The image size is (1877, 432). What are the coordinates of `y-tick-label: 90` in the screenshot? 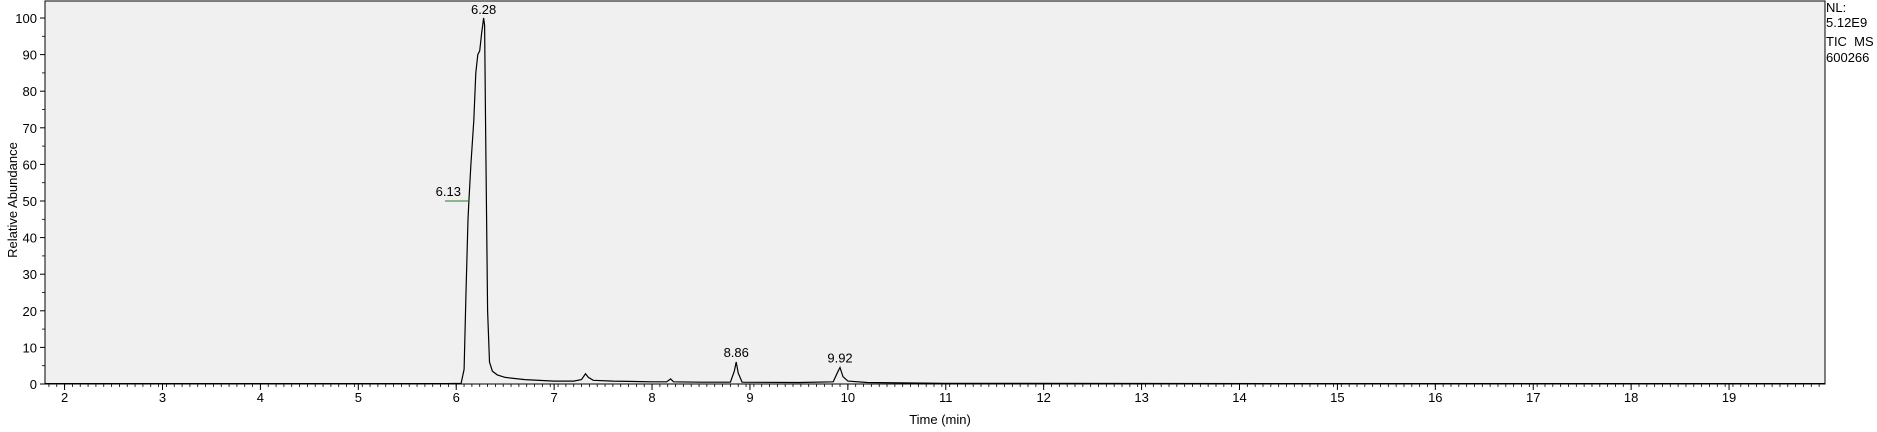 It's located at (30, 55).